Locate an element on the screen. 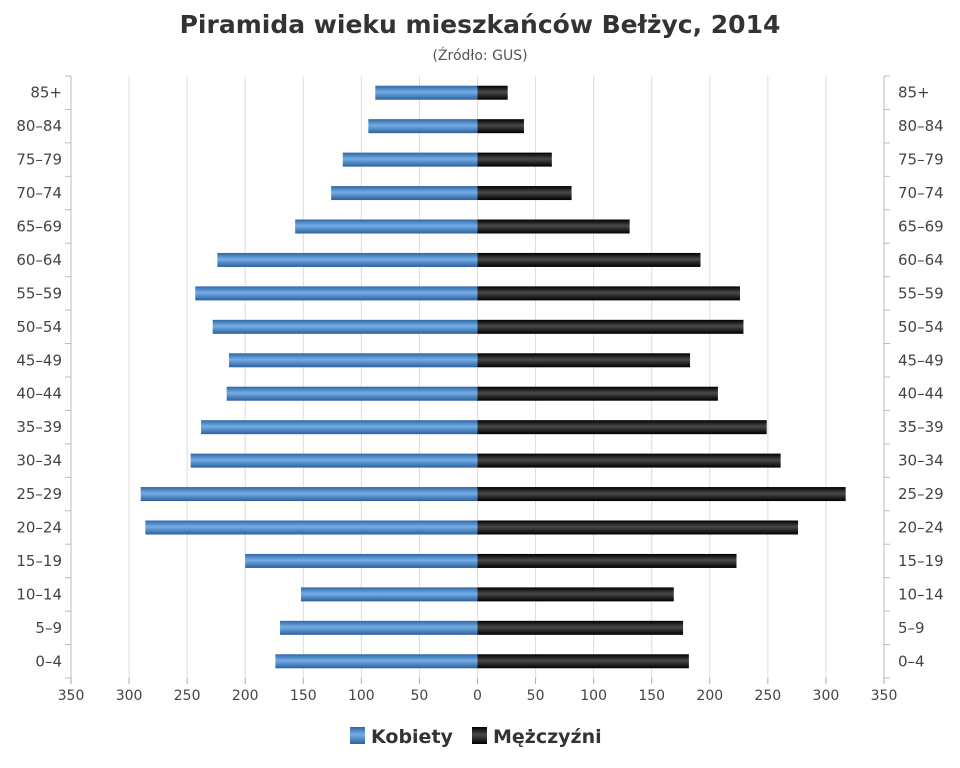 The image size is (960, 768). y-tick-label-left: 15–19 is located at coordinates (39, 561).